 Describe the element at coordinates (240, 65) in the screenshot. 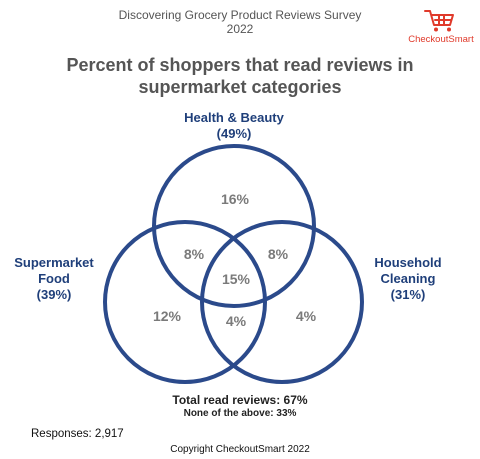

I see `chart-title-line1: Percent of shoppers that read reviews in` at that location.